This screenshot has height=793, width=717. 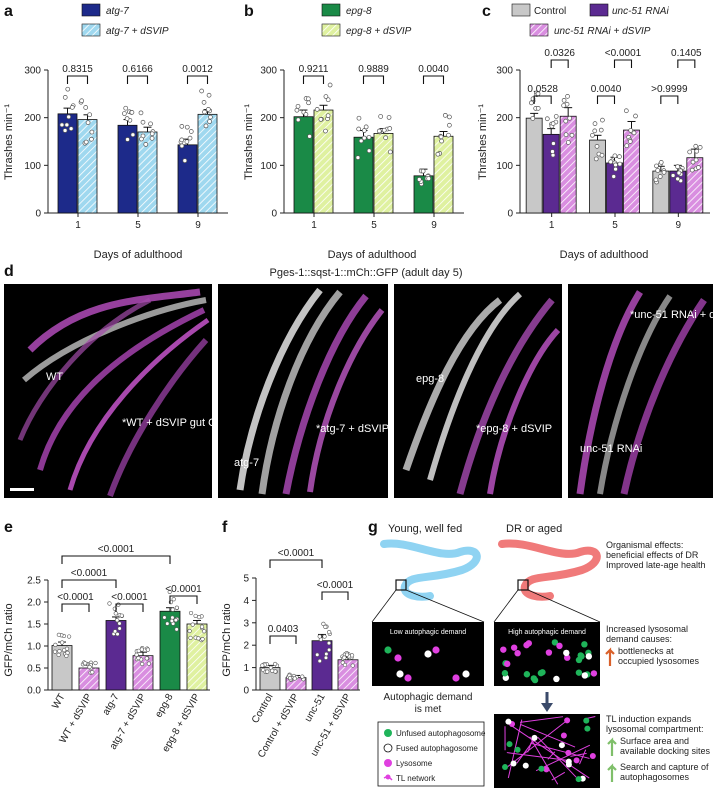 I want to click on tl-2: lysosomal compartment:, so click(x=655, y=729).